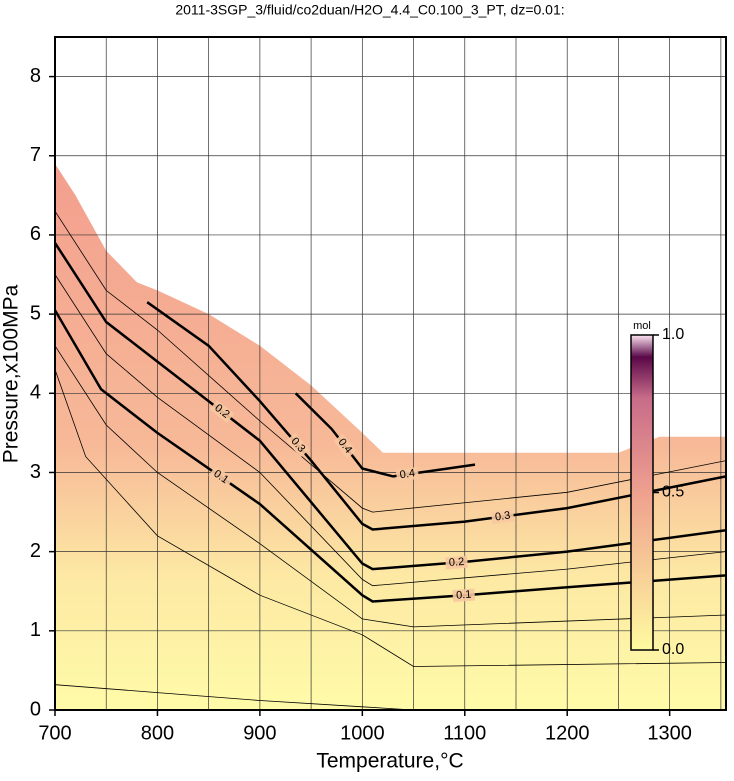 The width and height of the screenshot is (734, 781). I want to click on y-tick-label: 7, so click(35, 155).